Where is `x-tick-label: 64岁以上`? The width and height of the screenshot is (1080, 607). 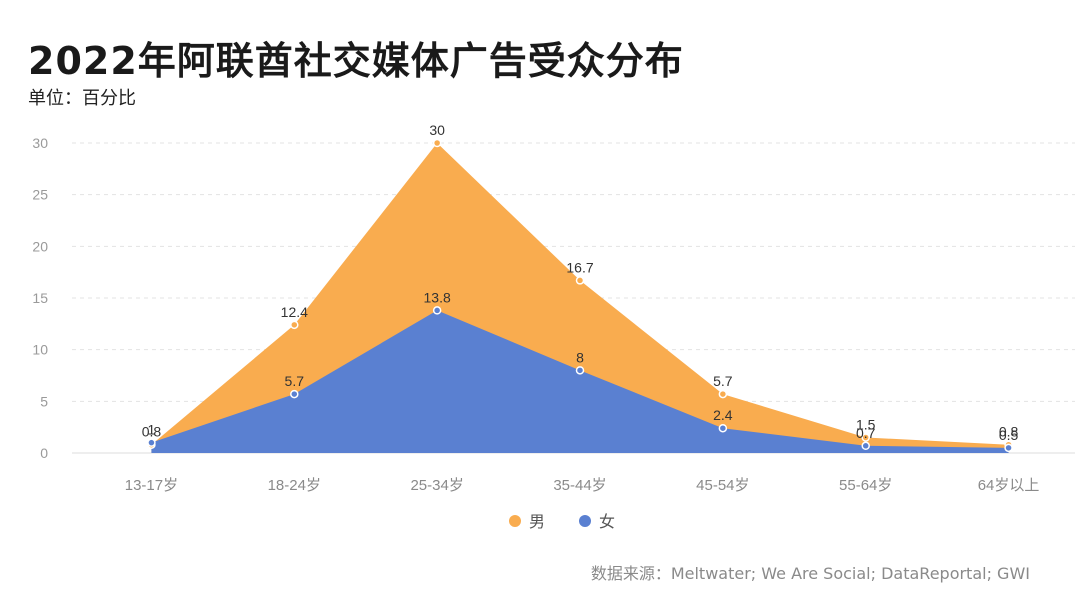
x-tick-label: 64岁以上 is located at coordinates (1009, 485).